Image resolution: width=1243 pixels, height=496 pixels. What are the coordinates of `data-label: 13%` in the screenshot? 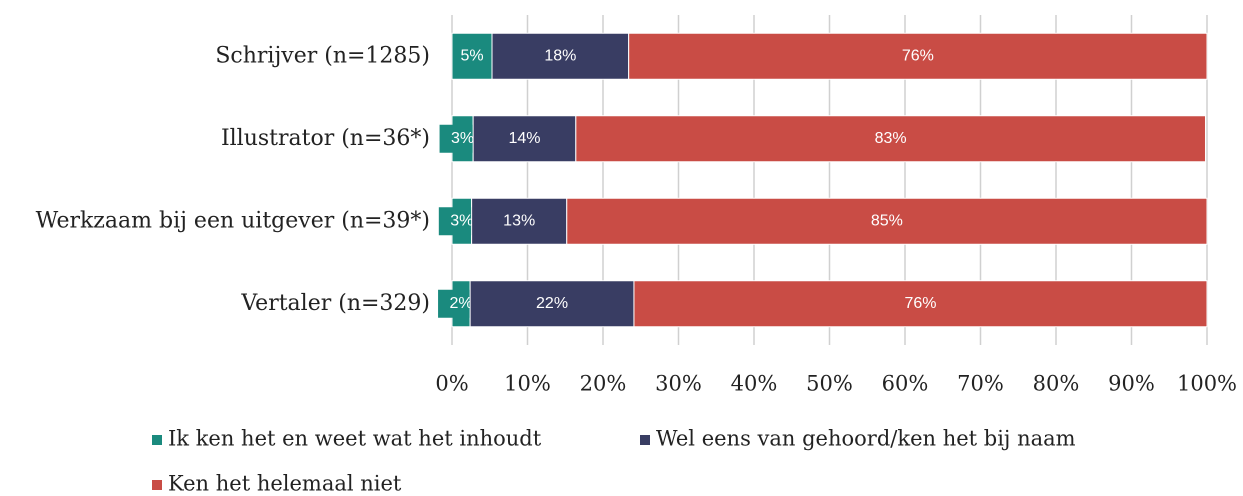 It's located at (519, 220).